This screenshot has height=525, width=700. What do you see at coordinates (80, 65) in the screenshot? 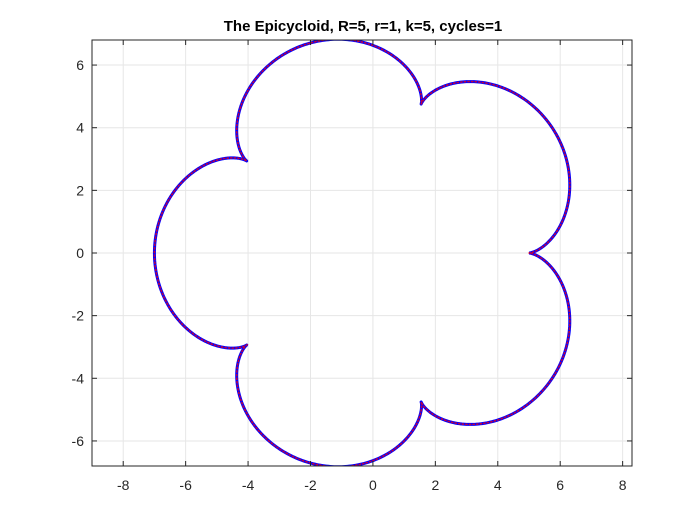
I see `y-tick-label: 6` at bounding box center [80, 65].